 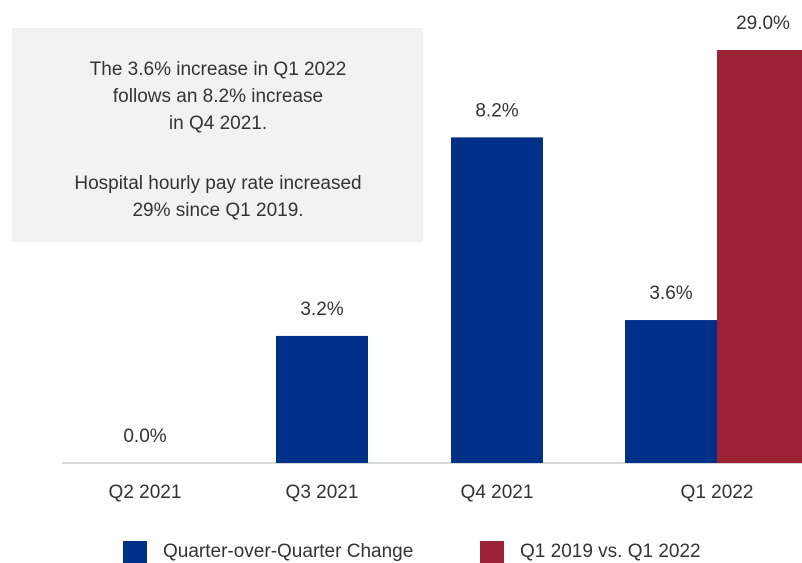 What do you see at coordinates (322, 492) in the screenshot?
I see `x-tick-label: Q3 2021` at bounding box center [322, 492].